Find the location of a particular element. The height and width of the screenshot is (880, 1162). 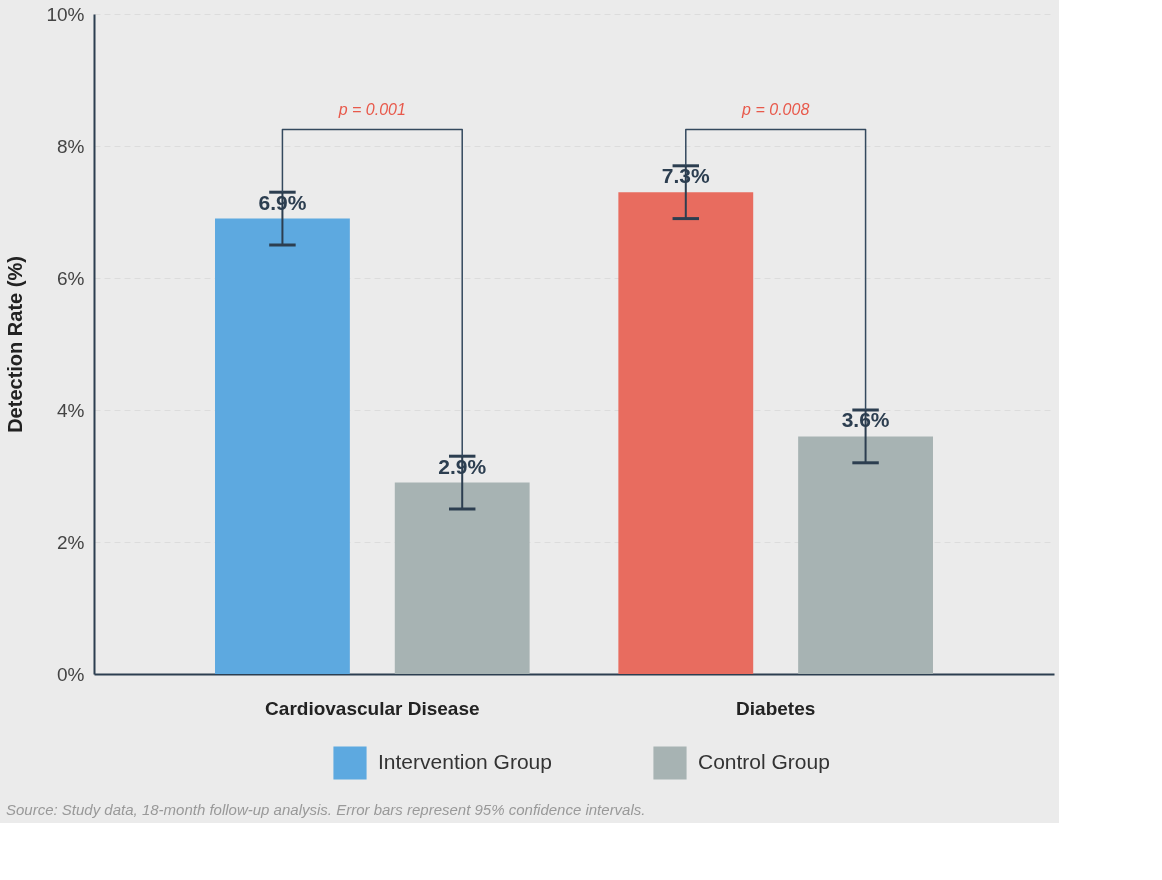

y-axis-title: Detection Rate (%) is located at coordinates (15, 344).